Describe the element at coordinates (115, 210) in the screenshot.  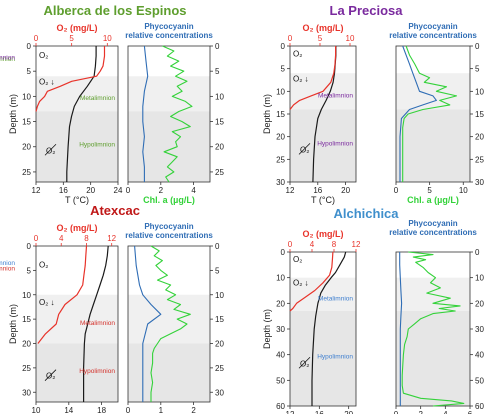
I see `chart-title: Atexcac` at that location.